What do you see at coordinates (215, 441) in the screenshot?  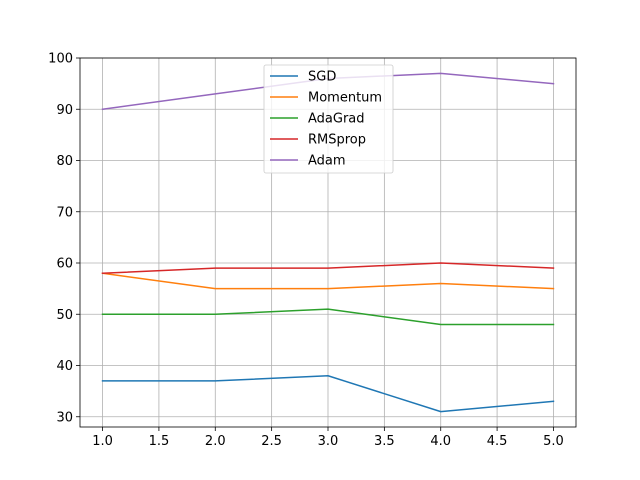 I see `x-tick-label: 2.0` at bounding box center [215, 441].